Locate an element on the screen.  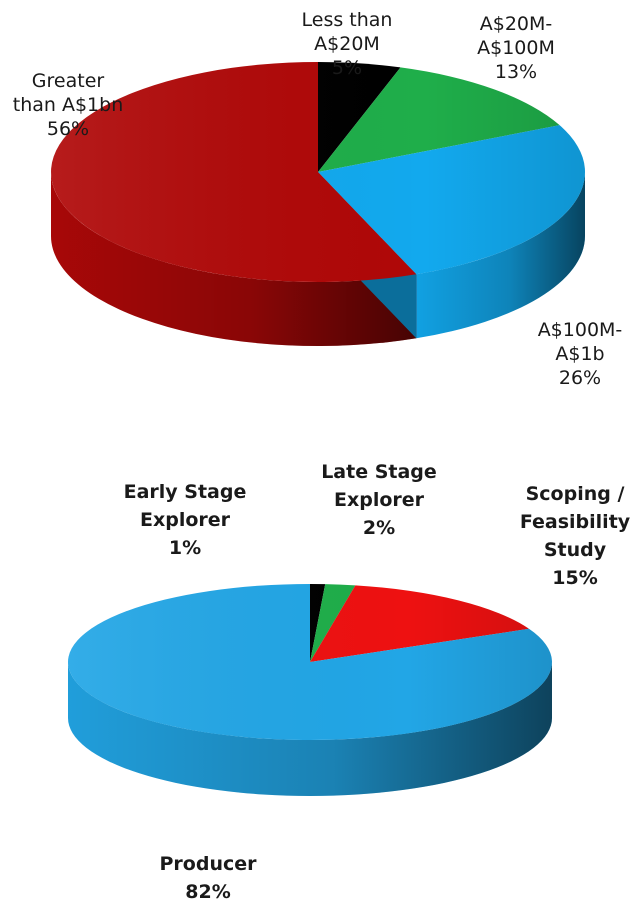
slice-late-stage-explorer-label: Late Stage Explorer 2% is located at coordinates (379, 500).